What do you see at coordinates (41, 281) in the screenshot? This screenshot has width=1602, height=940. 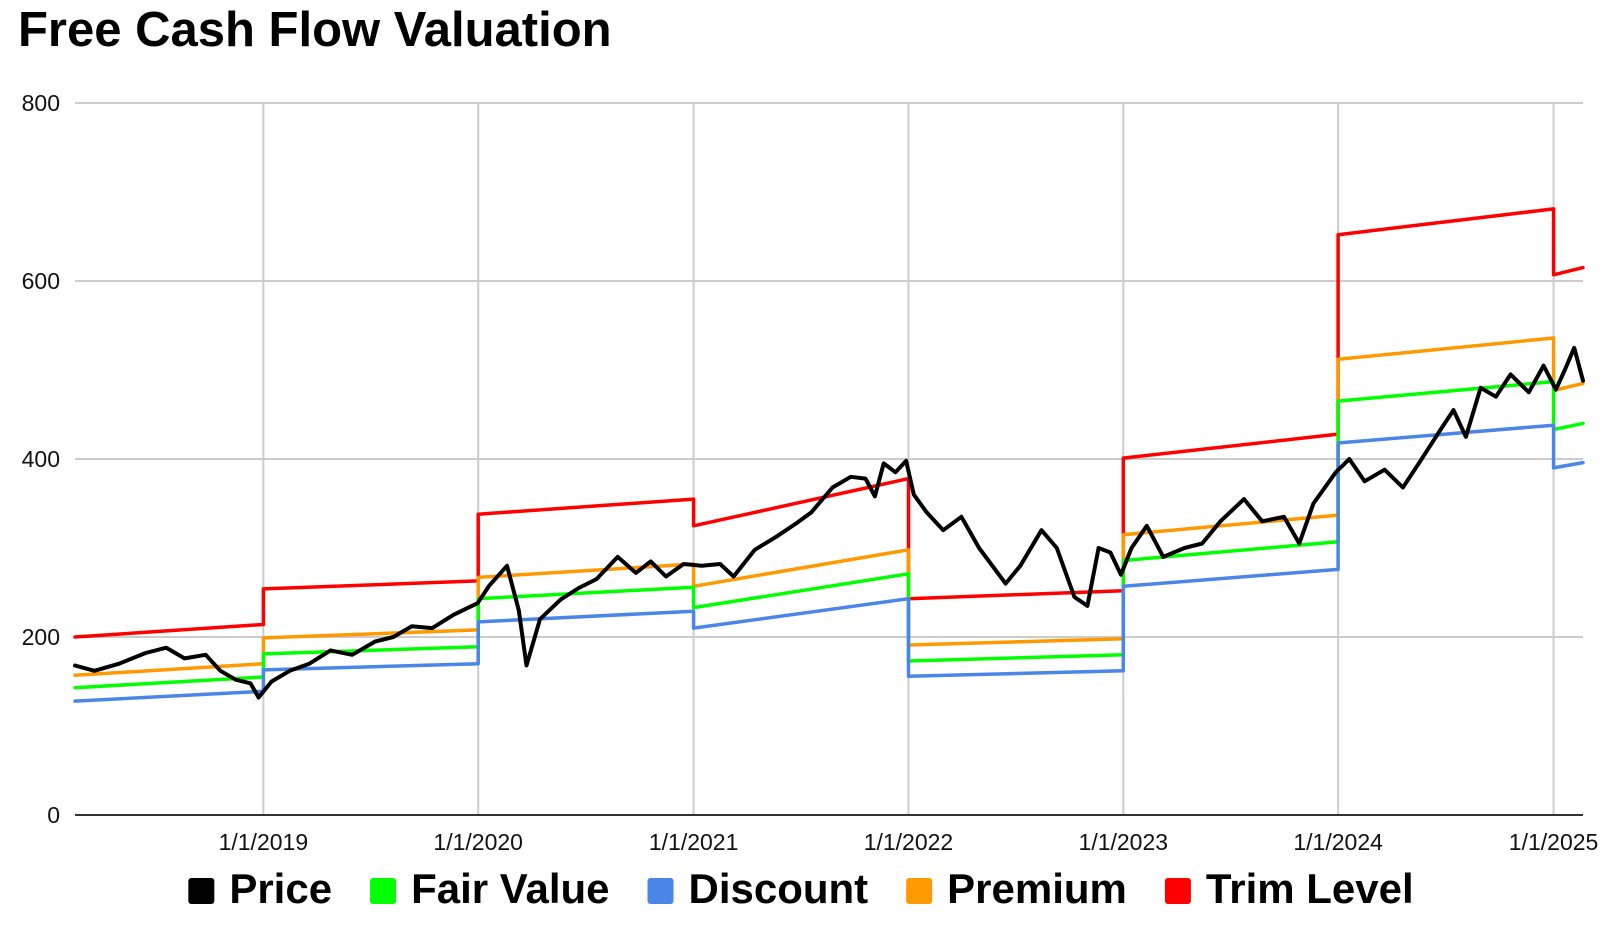 I see `y-tick-label: 600` at bounding box center [41, 281].